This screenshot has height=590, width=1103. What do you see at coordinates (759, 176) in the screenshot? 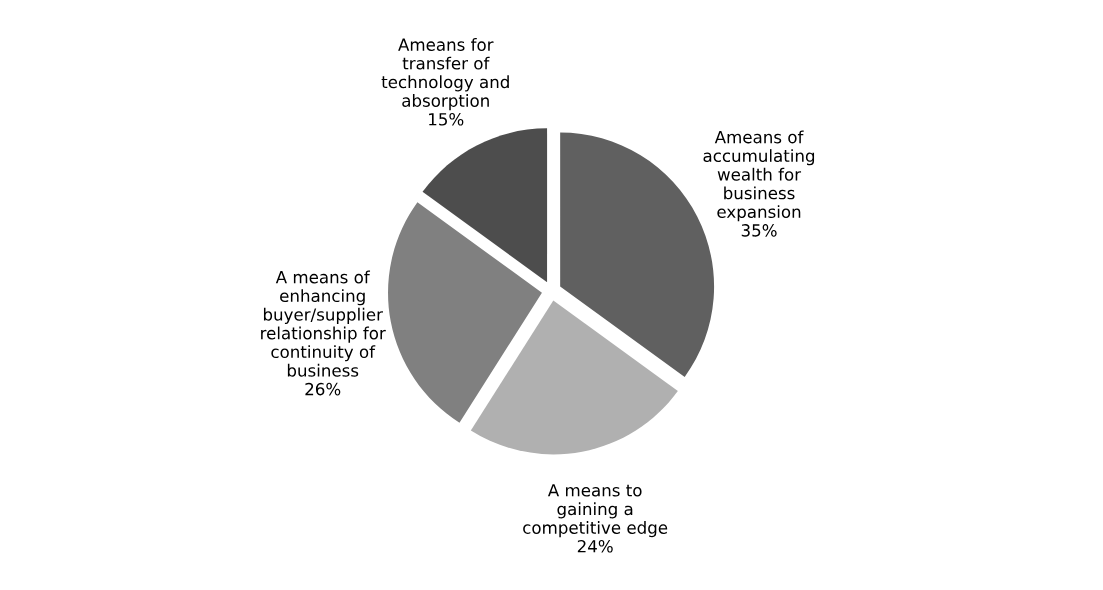
I see `slice-label: Ameans of accumulating wealth for business expansion` at bounding box center [759, 176].